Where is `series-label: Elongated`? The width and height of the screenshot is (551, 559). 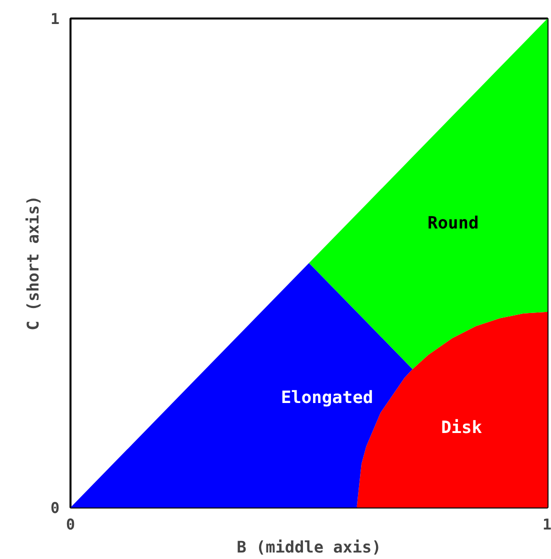 series-label: Elongated is located at coordinates (327, 398).